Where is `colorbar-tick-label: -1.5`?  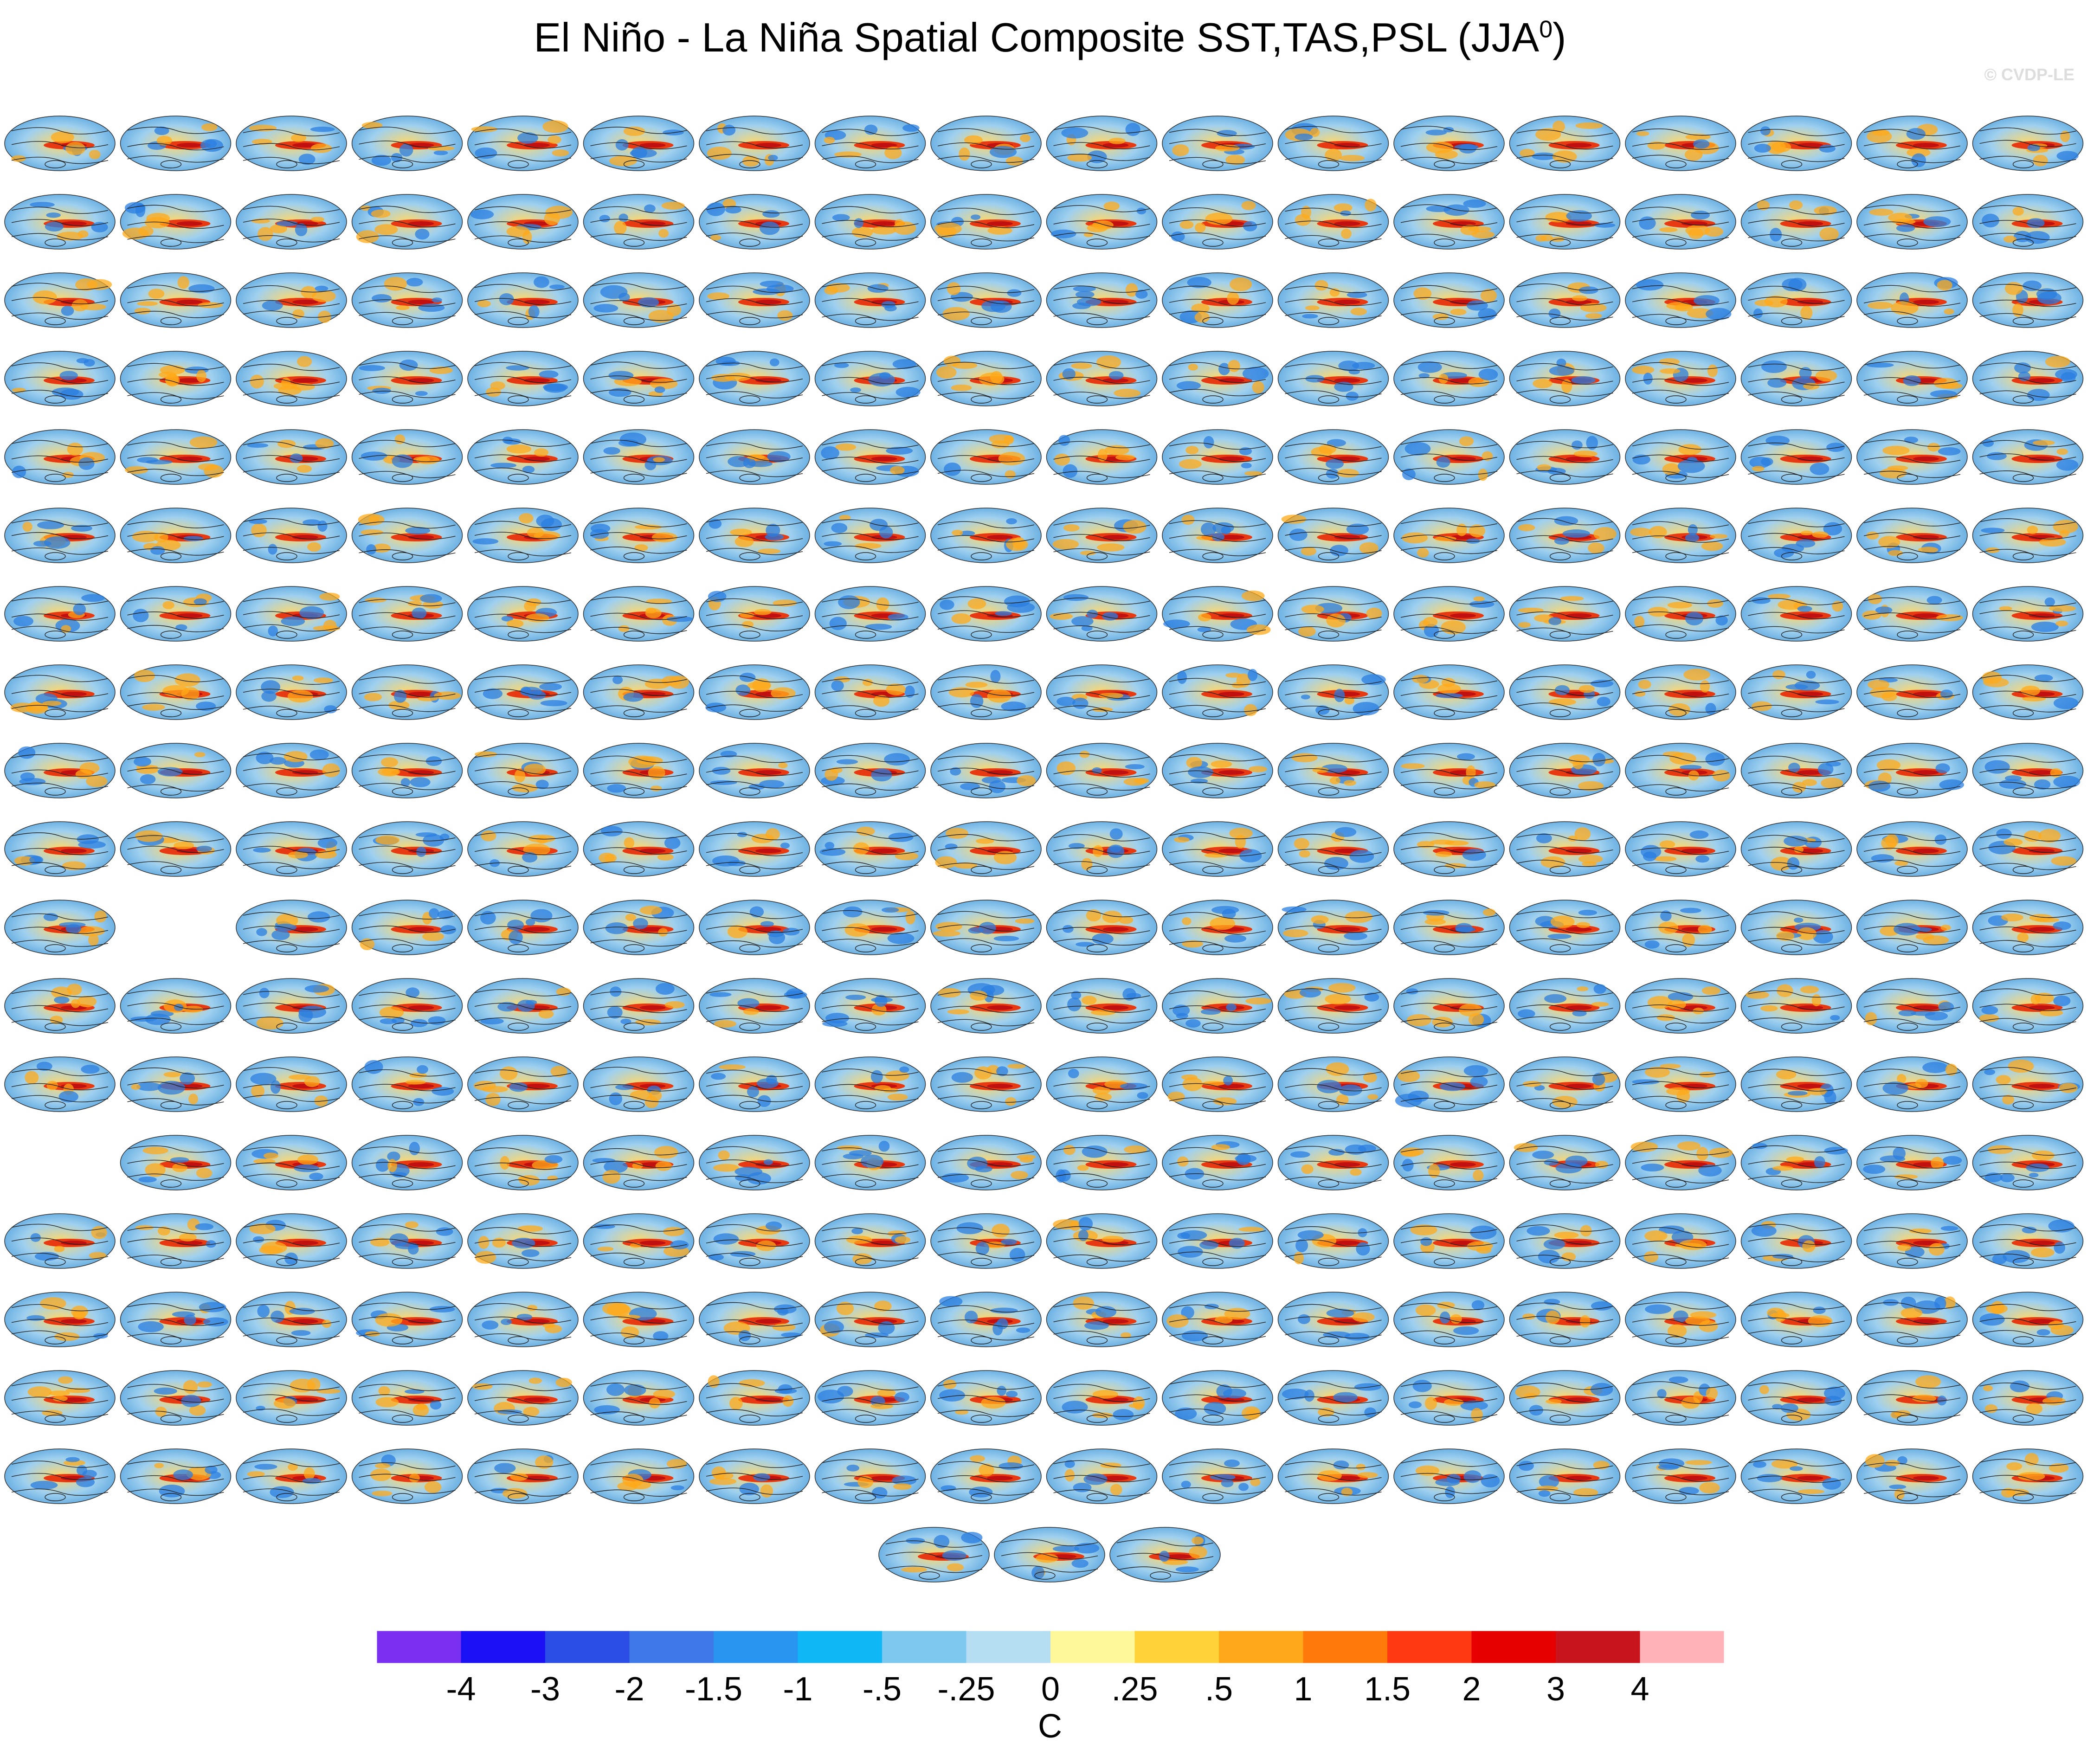
colorbar-tick-label: -1.5 is located at coordinates (714, 1689).